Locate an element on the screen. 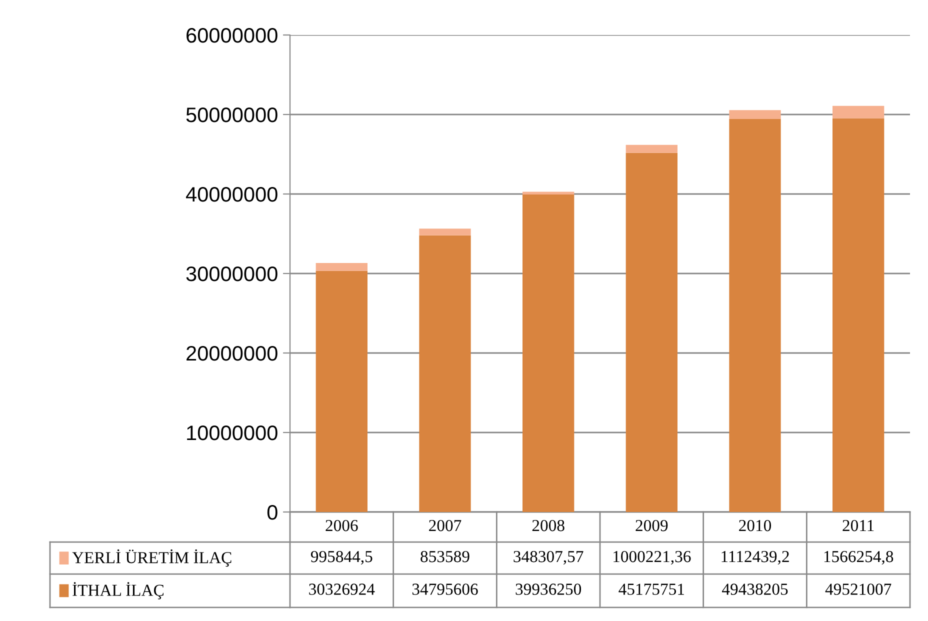 This screenshot has width=928, height=621. y-tick-label: 10000000 is located at coordinates (232, 433).